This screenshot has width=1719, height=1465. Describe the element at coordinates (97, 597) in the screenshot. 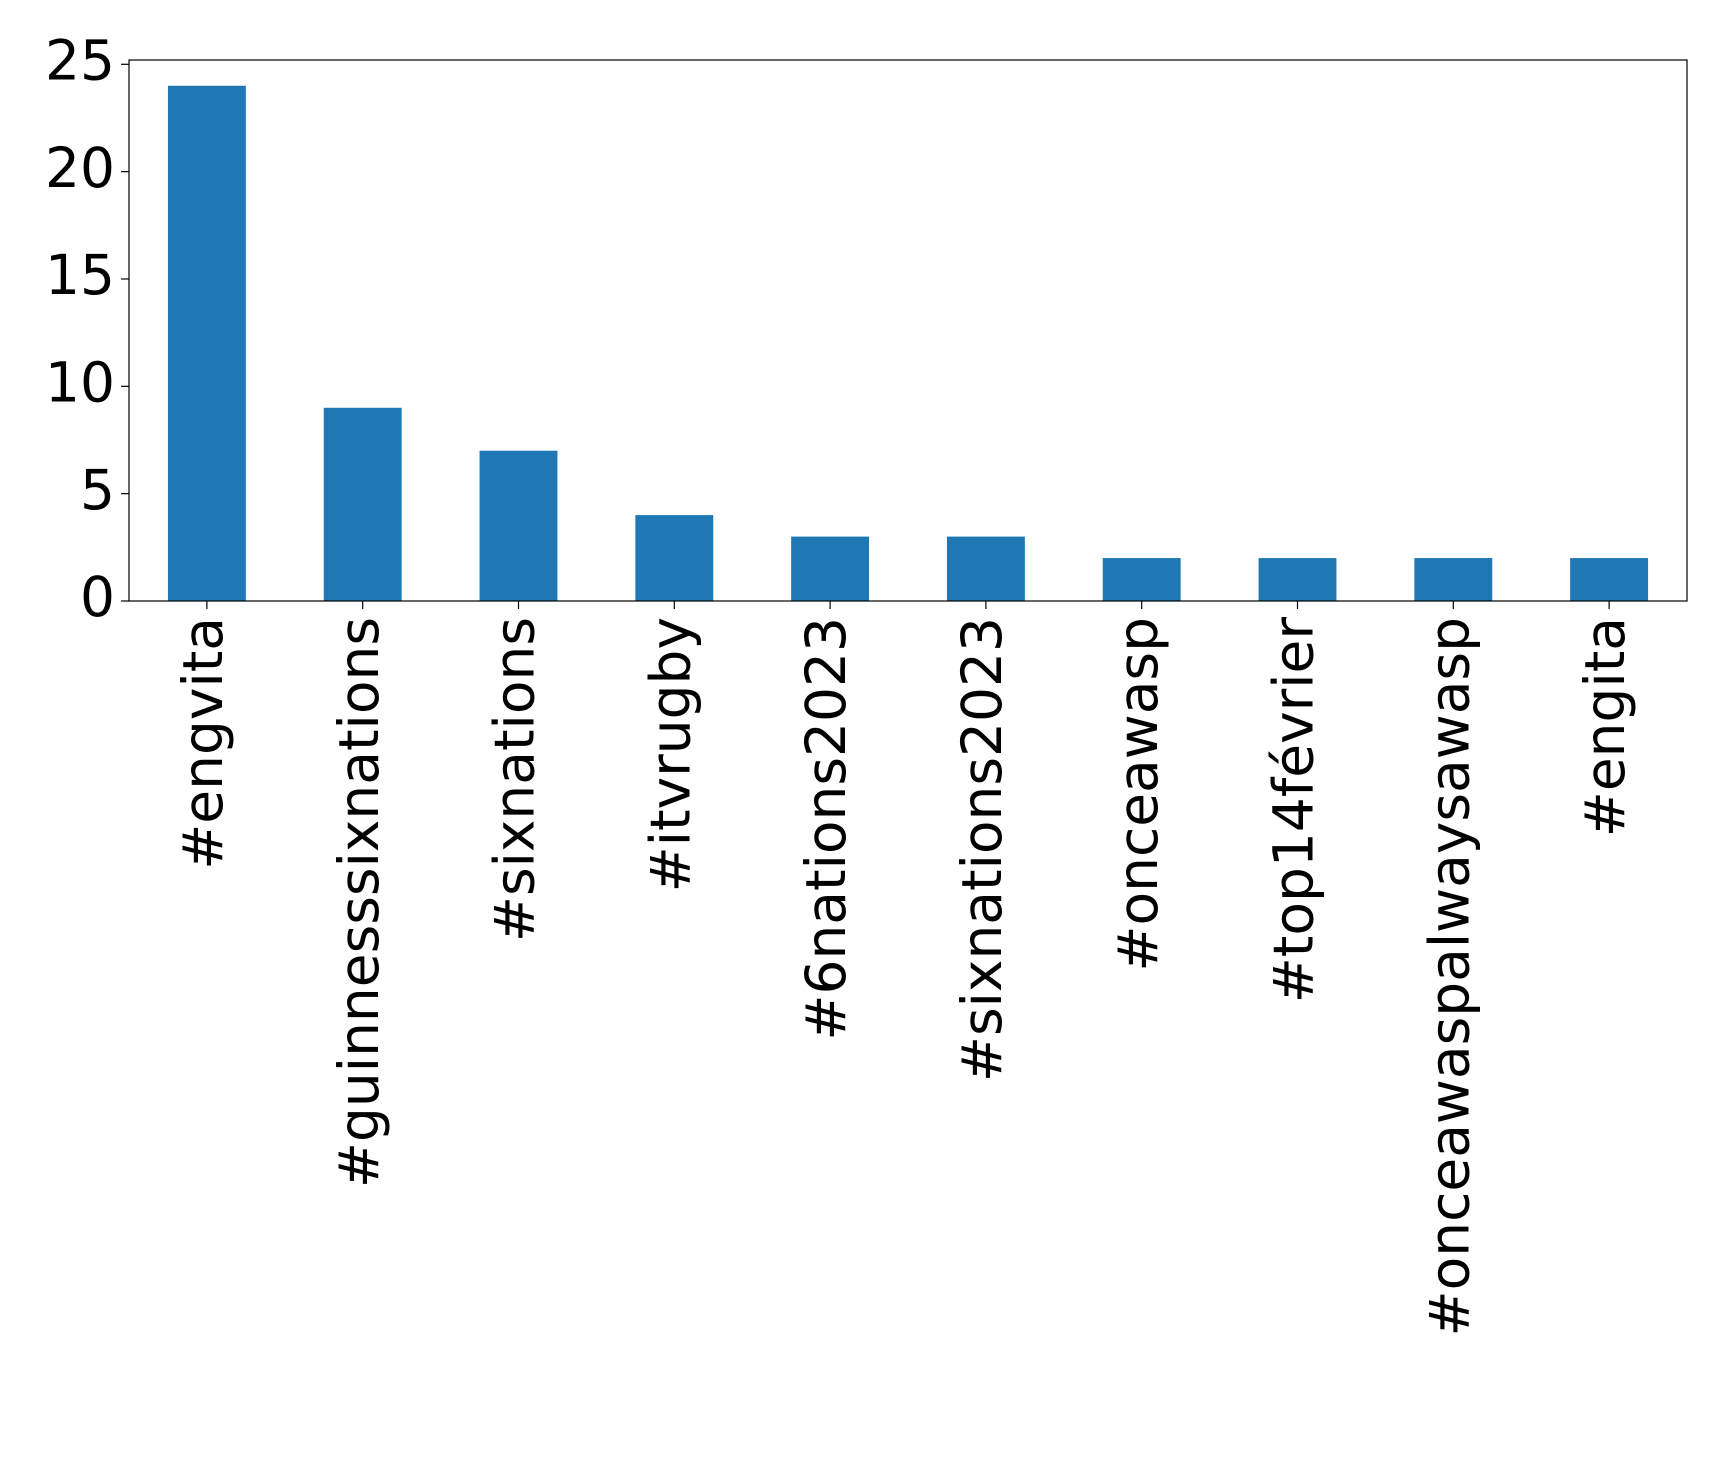

I see `y-tick-label: 0` at that location.